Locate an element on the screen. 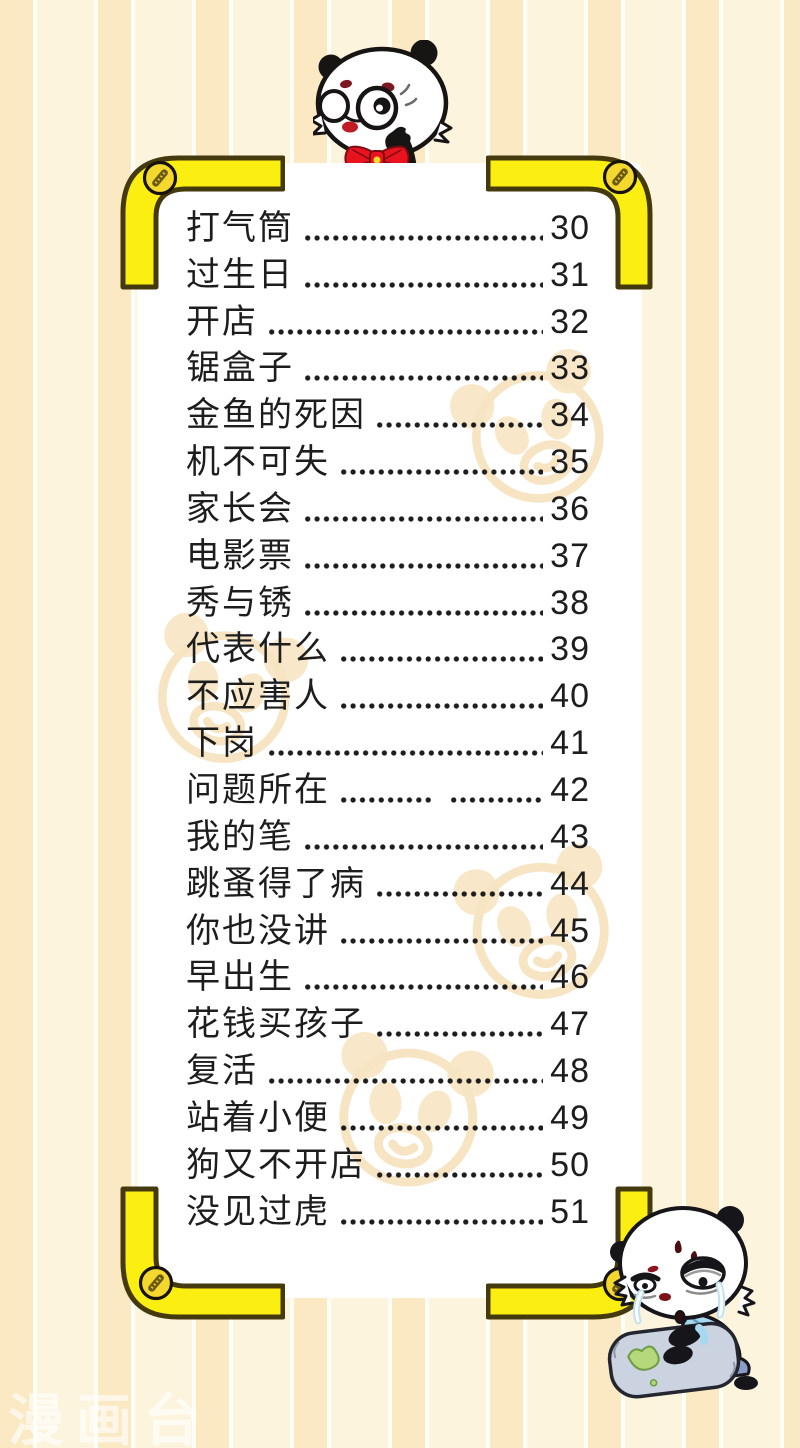 The height and width of the screenshot is (1448, 800). toc-entry-title: 跳蚤得了病 is located at coordinates (276, 883).